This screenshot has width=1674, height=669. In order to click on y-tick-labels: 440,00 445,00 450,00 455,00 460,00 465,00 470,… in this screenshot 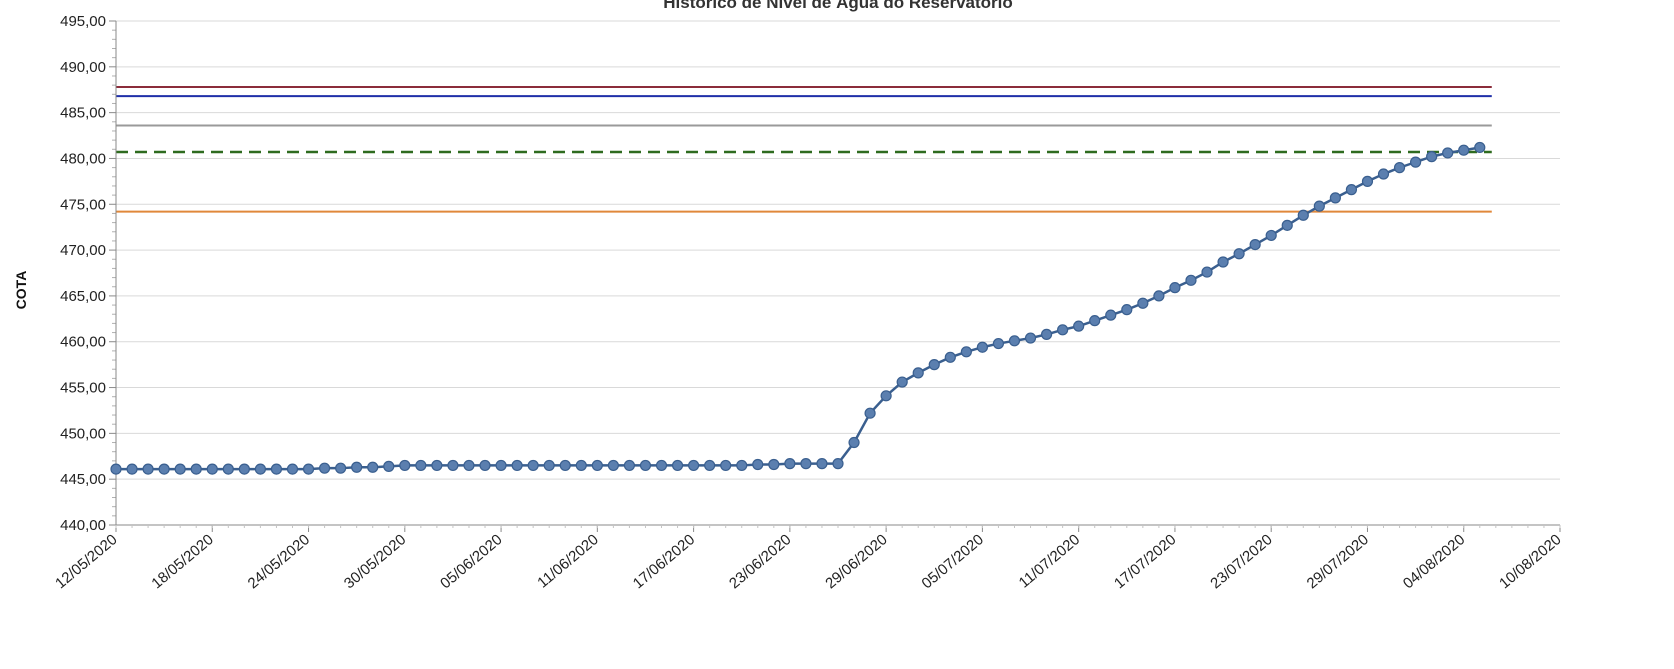, I will do `click(83, 273)`.